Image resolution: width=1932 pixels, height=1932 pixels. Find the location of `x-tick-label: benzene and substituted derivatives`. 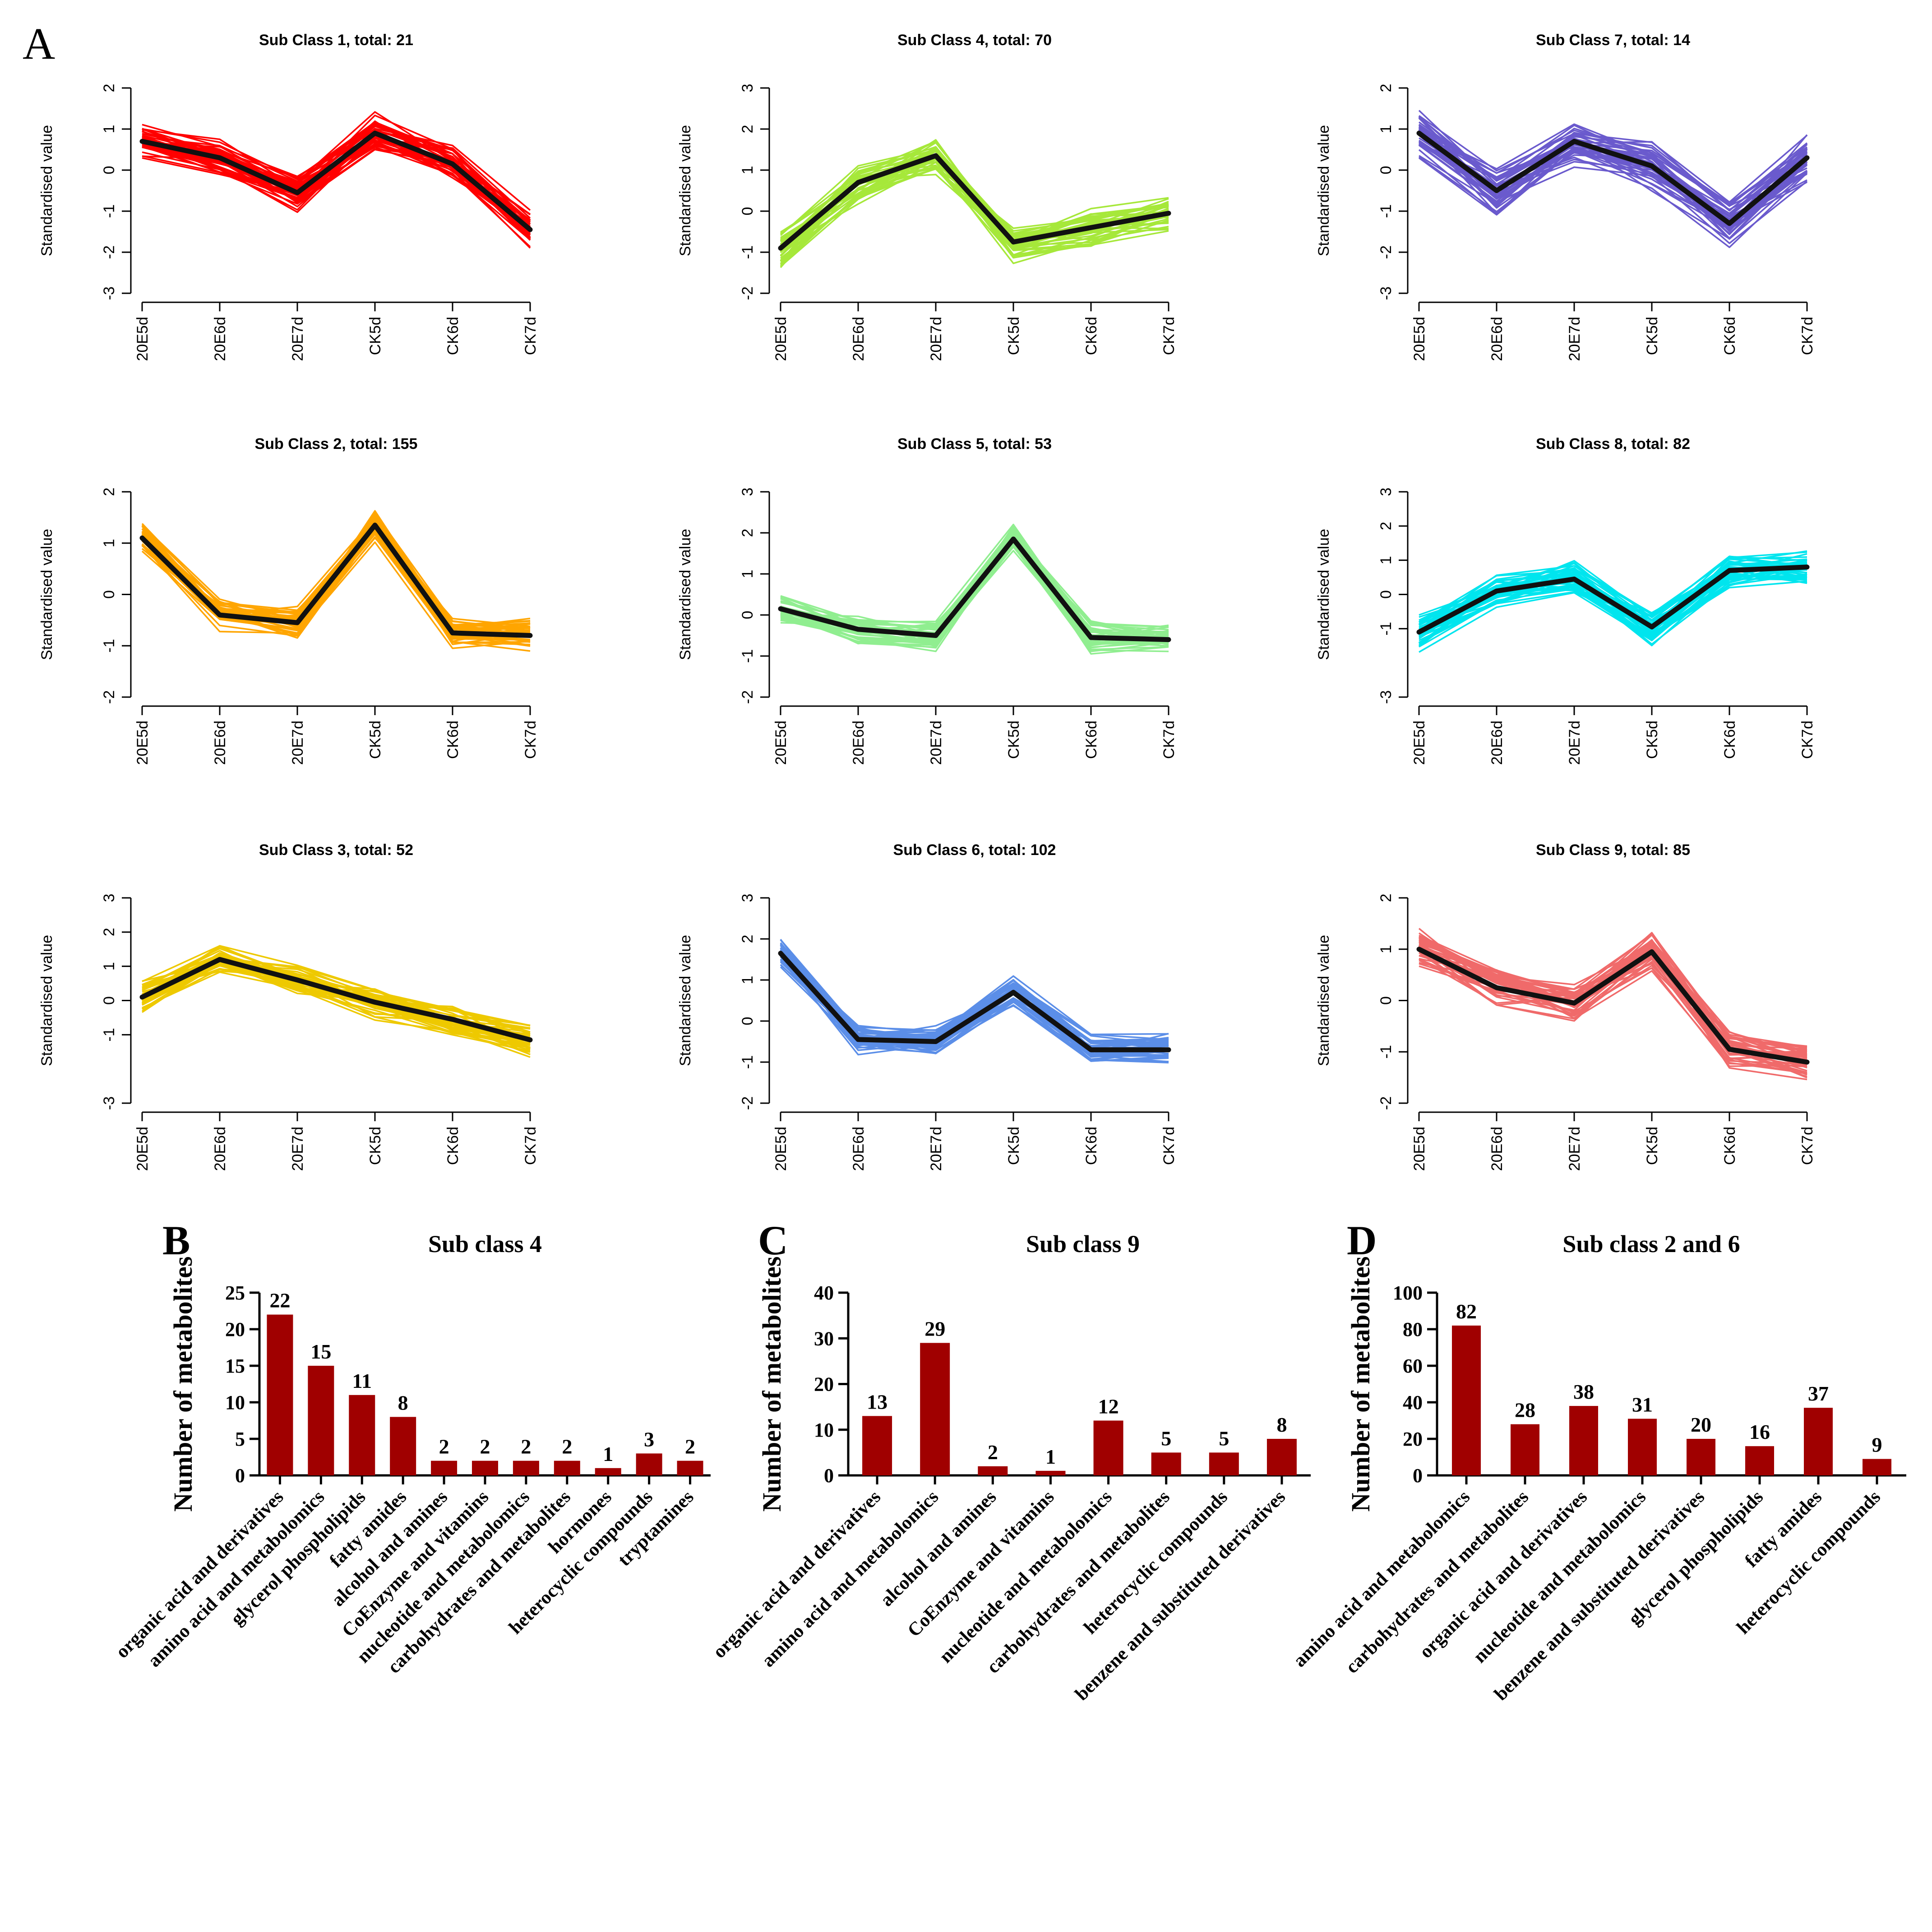

x-tick-label: benzene and substituted derivatives is located at coordinates (1599, 1596).